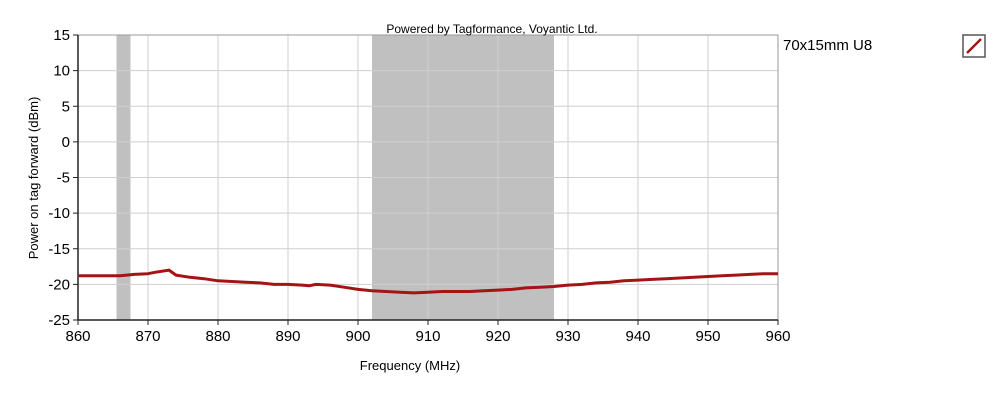 The height and width of the screenshot is (400, 1000). What do you see at coordinates (217, 336) in the screenshot?
I see `x-tick-label: 880` at bounding box center [217, 336].